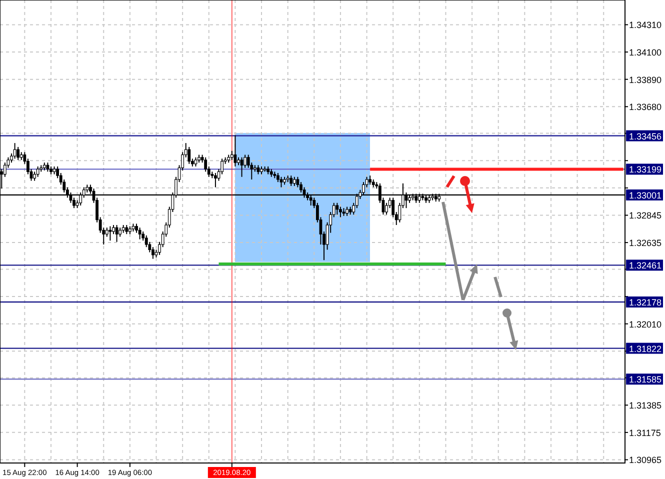 The image size is (665, 479). What do you see at coordinates (645, 433) in the screenshot?
I see `y-tick-label: 1.31175` at bounding box center [645, 433].